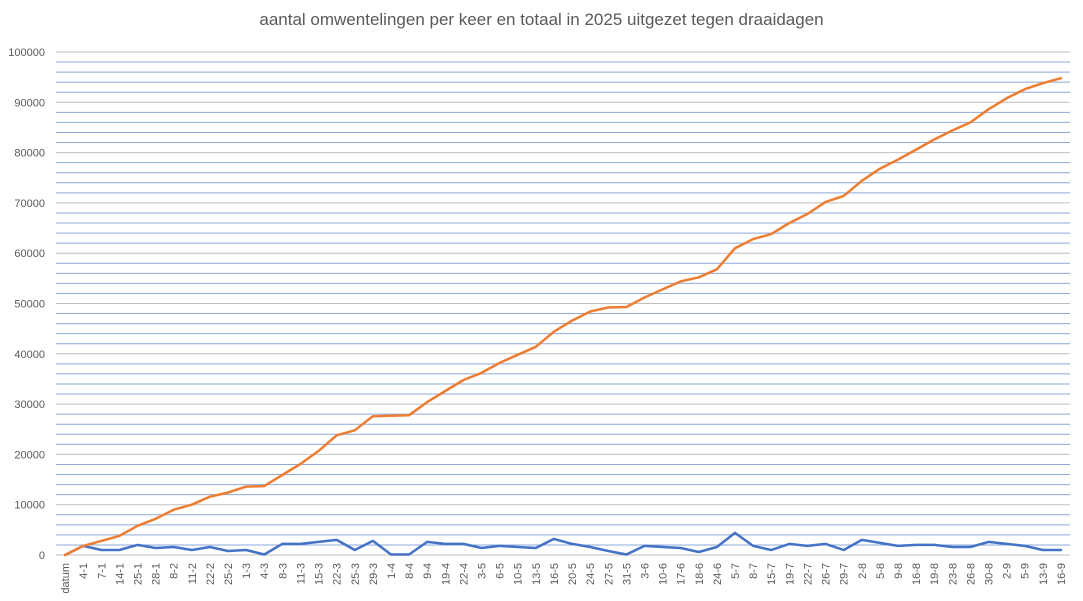  I want to click on x-tick-label: 30-8, so click(990, 574).